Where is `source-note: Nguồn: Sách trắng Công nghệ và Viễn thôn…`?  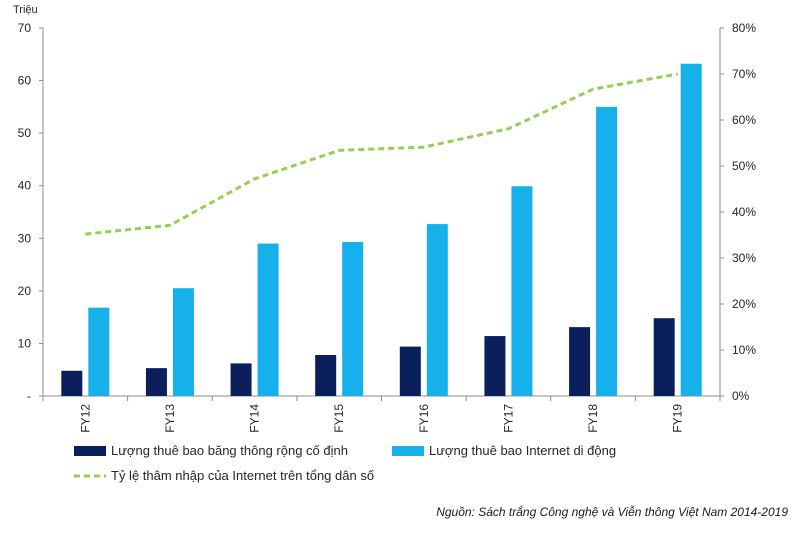 source-note: Nguồn: Sách trắng Công nghệ và Viễn thôn… is located at coordinates (612, 512).